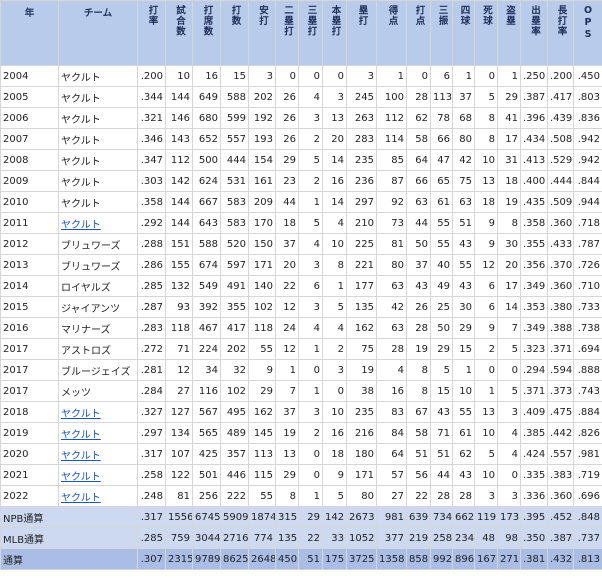  I want to click on stat-cell: 355, so click(234, 307).